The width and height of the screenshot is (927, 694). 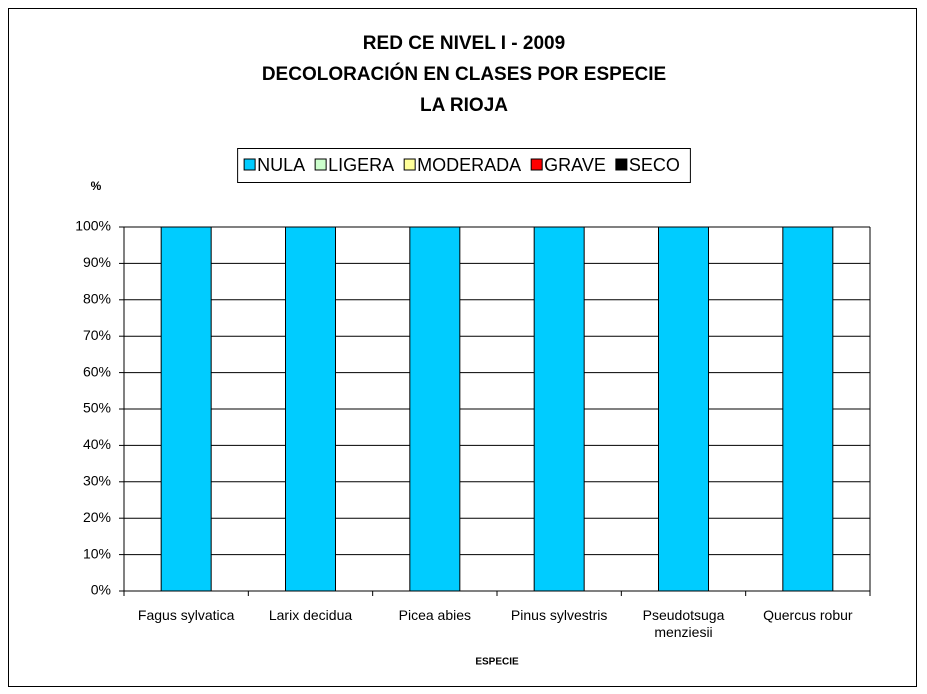 I want to click on chart-title: LA RIOJA, so click(x=464, y=105).